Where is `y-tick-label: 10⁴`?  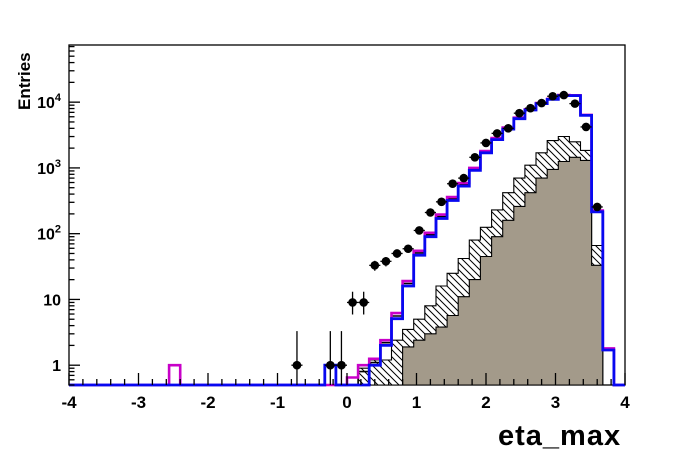
y-tick-label: 10⁴ is located at coordinates (49, 102).